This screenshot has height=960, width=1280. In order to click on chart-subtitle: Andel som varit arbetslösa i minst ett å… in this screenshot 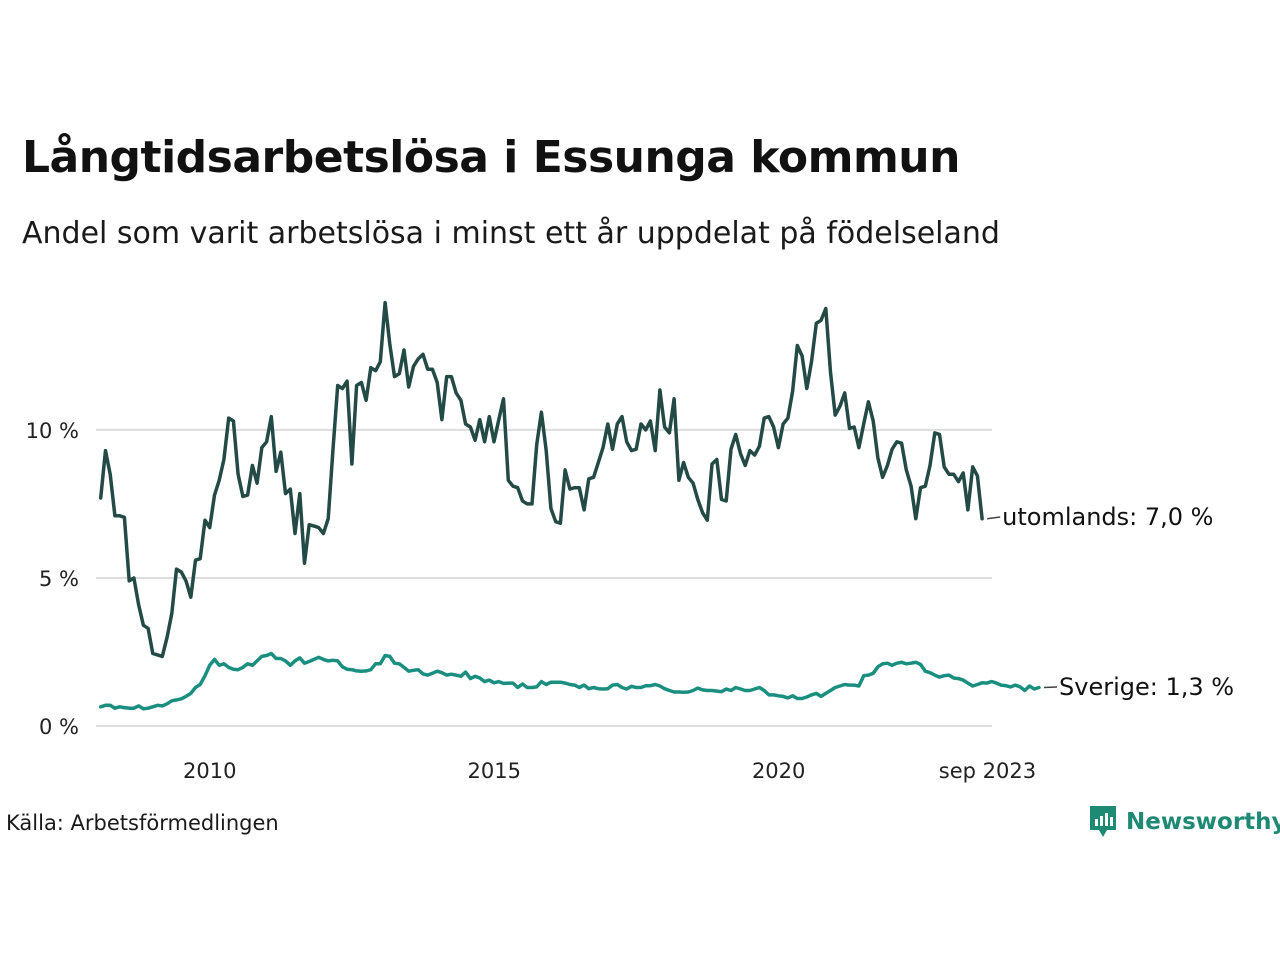, I will do `click(511, 233)`.